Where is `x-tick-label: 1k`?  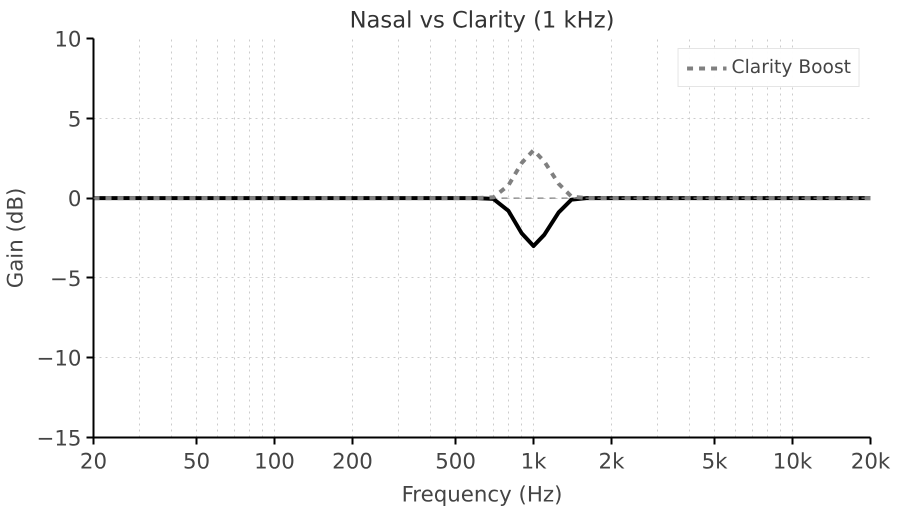 x-tick-label: 1k is located at coordinates (534, 462).